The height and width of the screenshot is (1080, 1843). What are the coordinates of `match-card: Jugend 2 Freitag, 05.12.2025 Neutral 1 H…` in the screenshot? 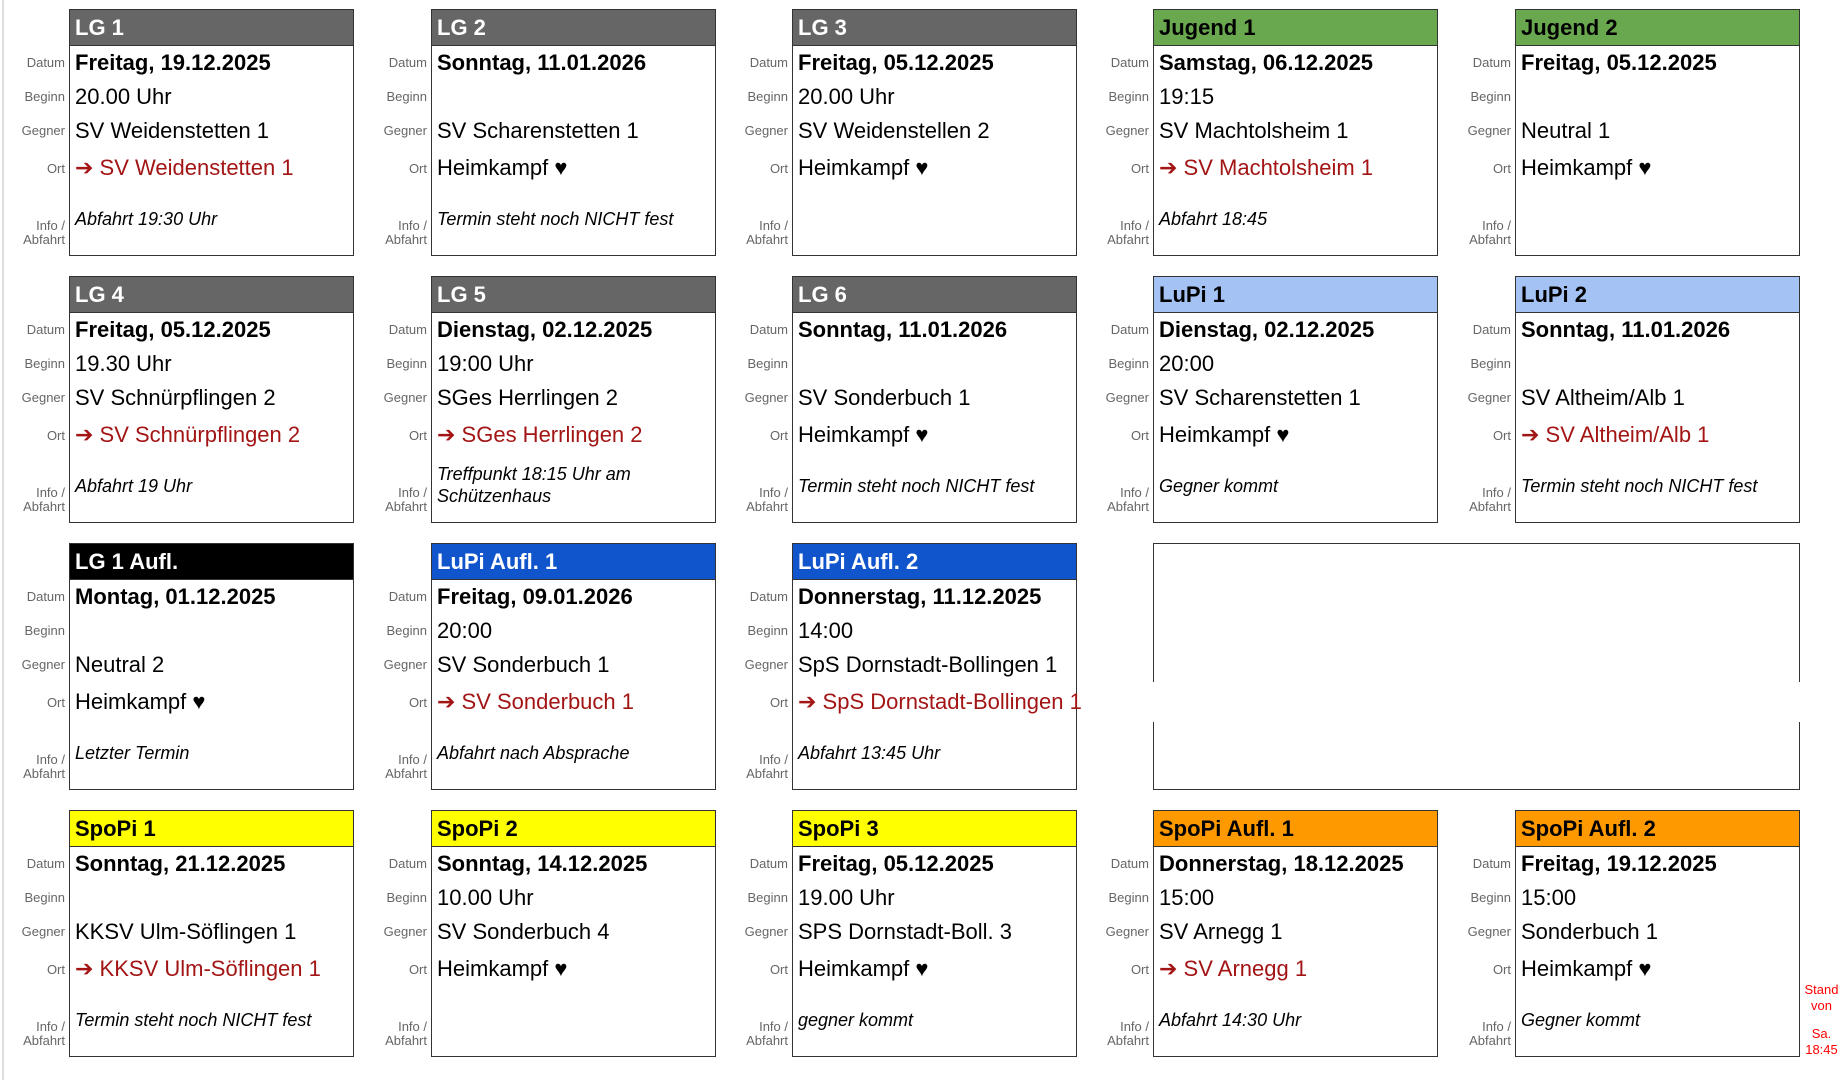 It's located at (1657, 132).